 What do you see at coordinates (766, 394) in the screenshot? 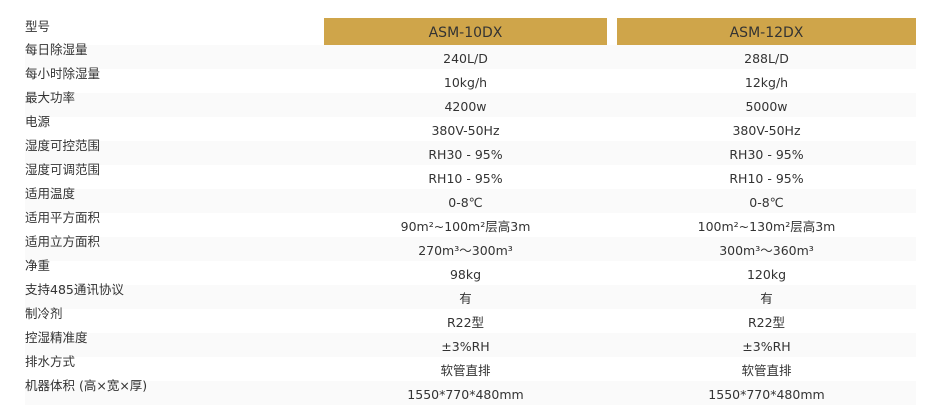
I see `value-asm-12dx: 1550*770*480mm` at bounding box center [766, 394].